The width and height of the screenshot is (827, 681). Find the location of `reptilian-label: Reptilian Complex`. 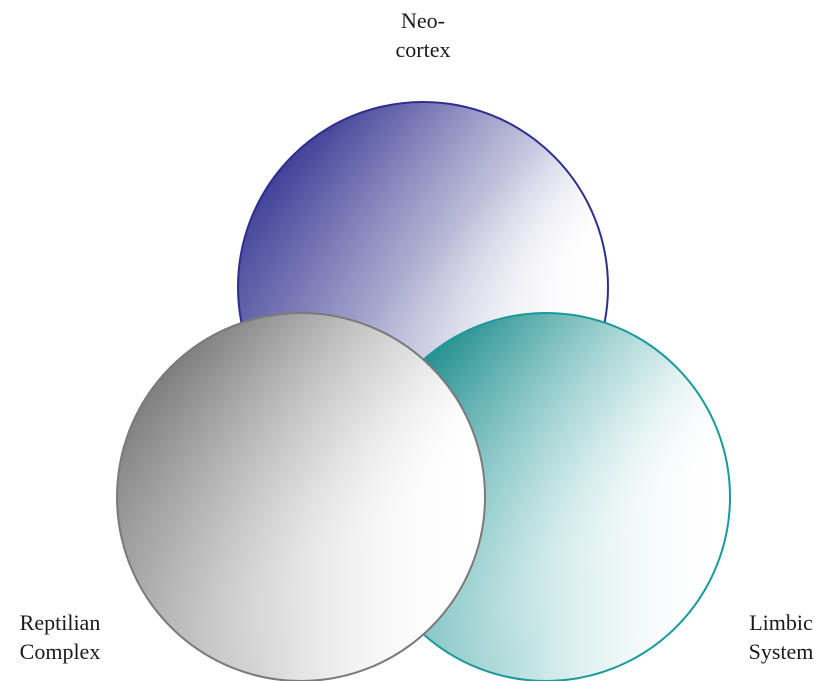

reptilian-label: Reptilian Complex is located at coordinates (60, 637).